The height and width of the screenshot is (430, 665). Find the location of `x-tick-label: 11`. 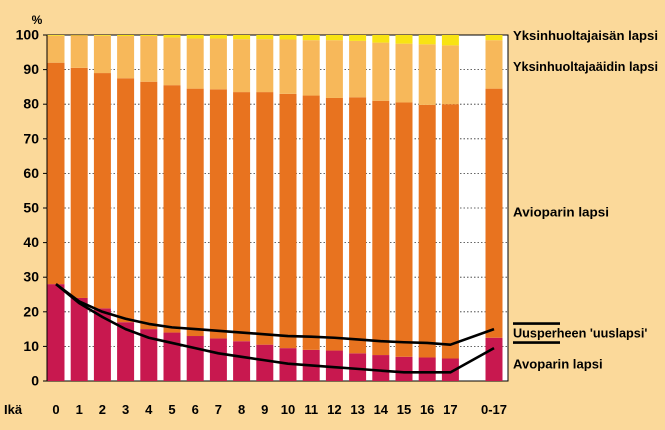

x-tick-label: 11 is located at coordinates (311, 409).